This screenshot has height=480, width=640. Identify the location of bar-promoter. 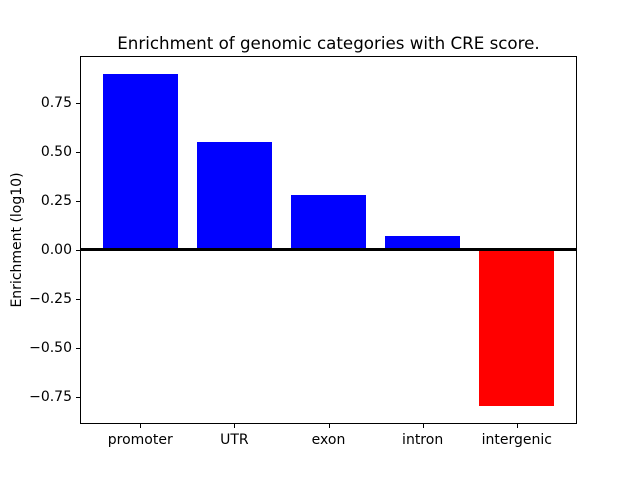
(140, 161).